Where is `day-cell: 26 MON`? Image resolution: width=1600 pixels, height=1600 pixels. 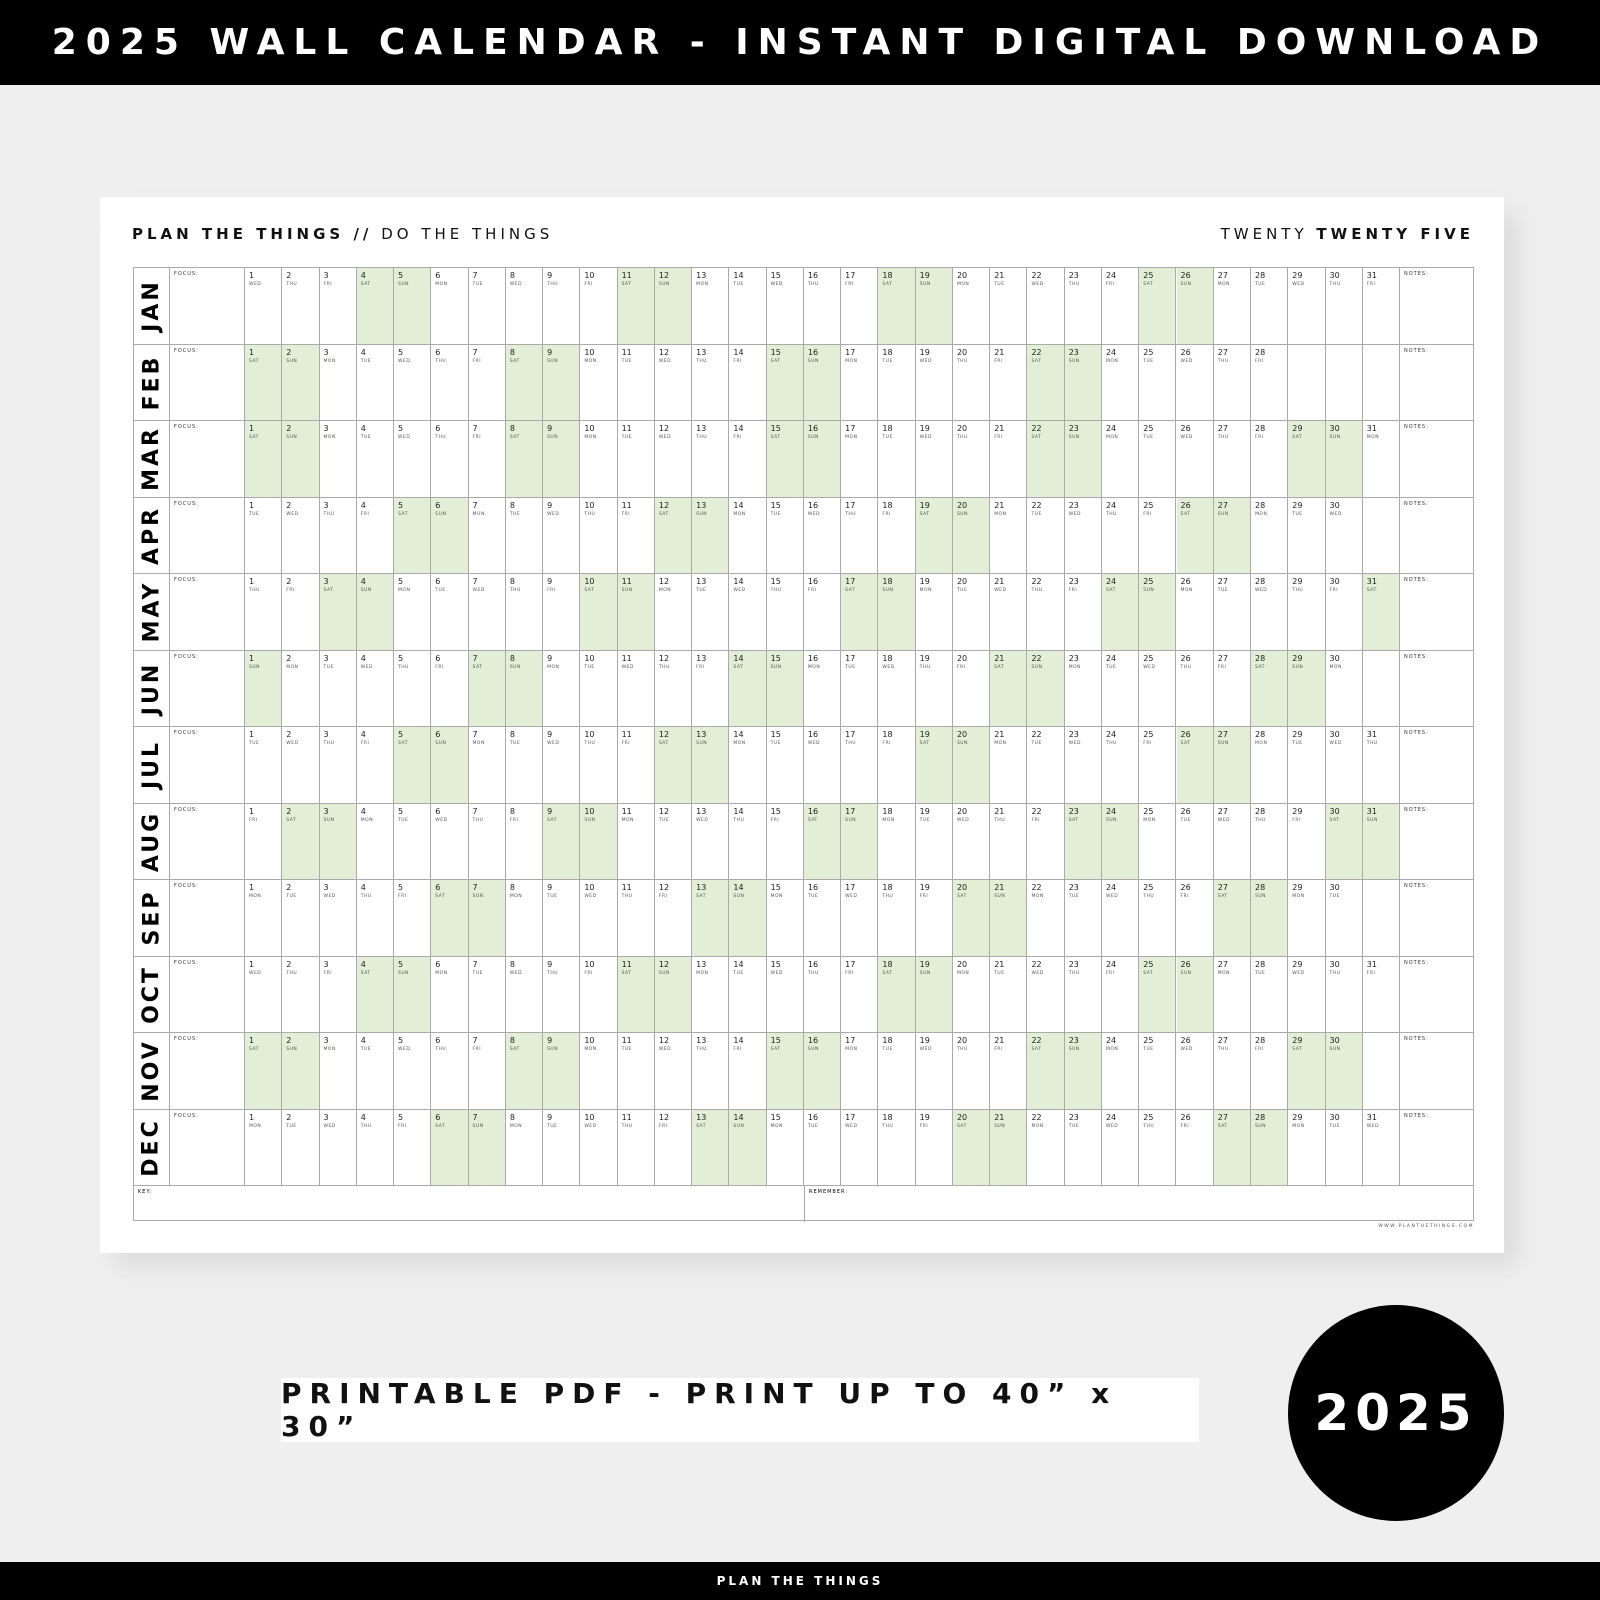
day-cell: 26 MON is located at coordinates (1195, 612).